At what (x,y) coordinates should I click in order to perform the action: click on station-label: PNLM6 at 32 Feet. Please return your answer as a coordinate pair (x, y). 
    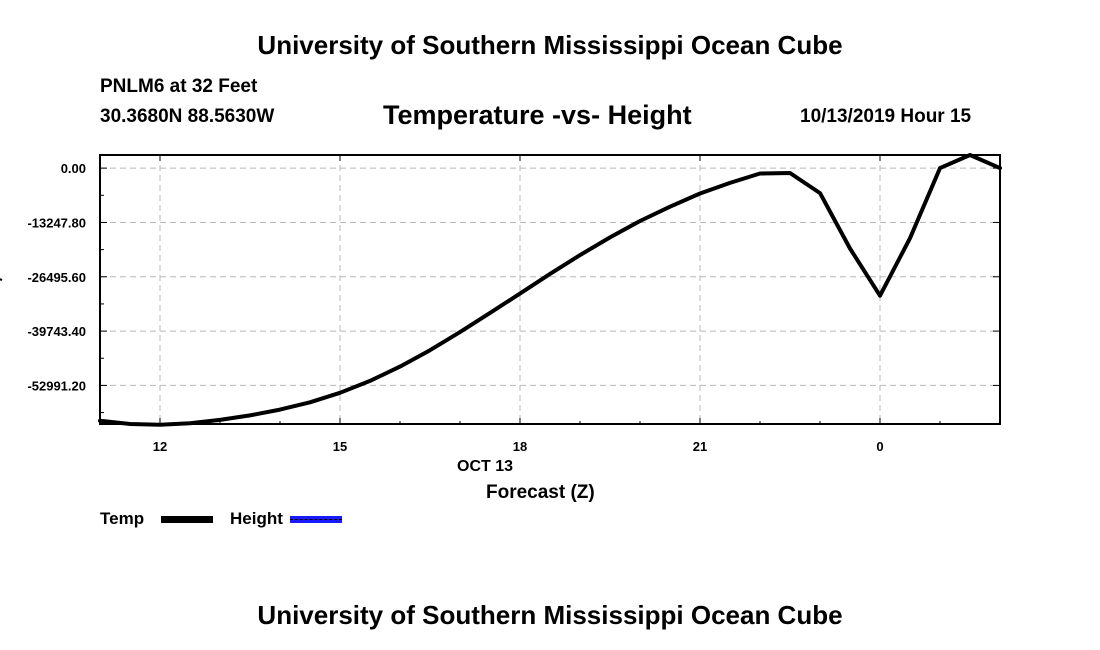
    Looking at the image, I should click on (179, 86).